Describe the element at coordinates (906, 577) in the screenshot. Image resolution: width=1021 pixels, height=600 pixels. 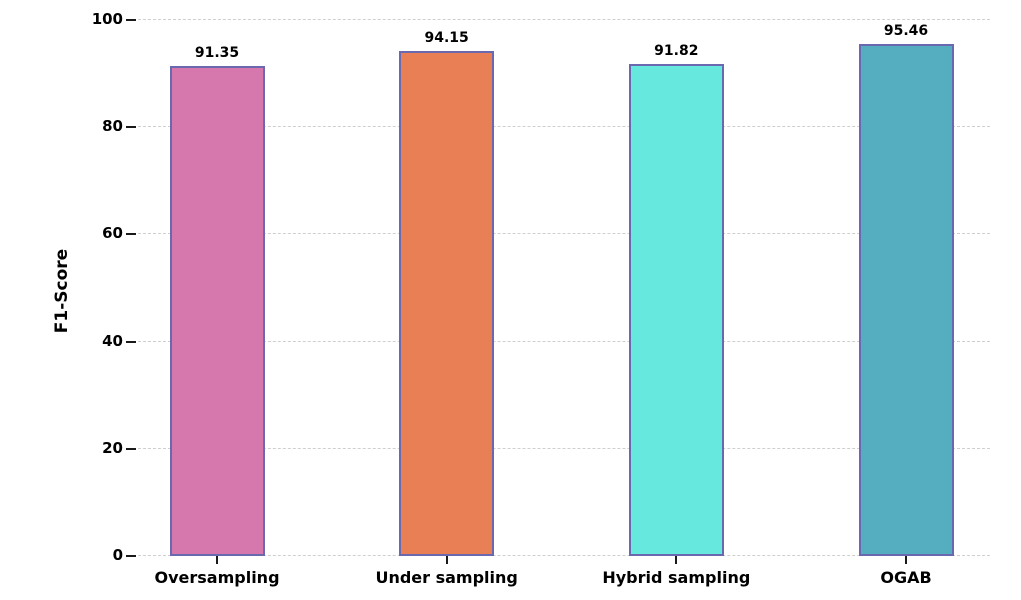
I see `x-tick-label-ogab: OGAB` at that location.